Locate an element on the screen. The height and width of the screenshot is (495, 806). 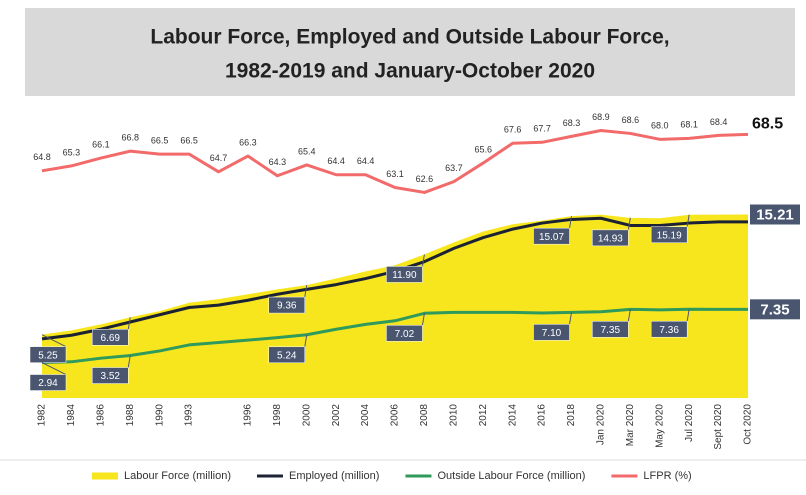
x-tick-label: 1993 is located at coordinates (189, 415).